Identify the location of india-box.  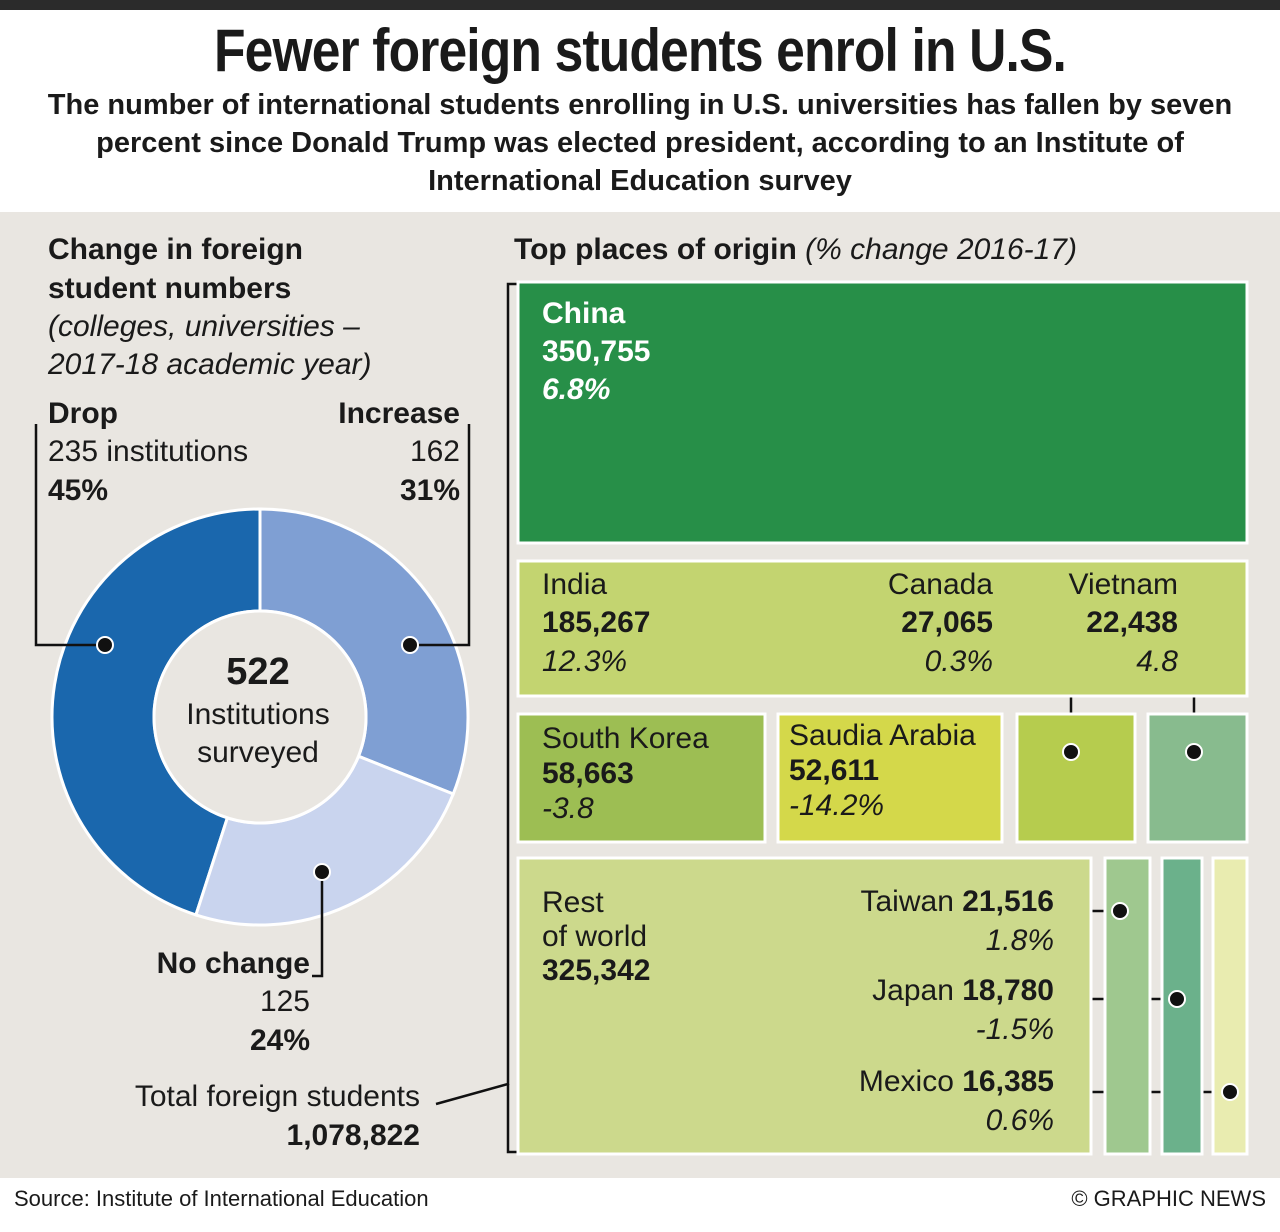
(882, 628).